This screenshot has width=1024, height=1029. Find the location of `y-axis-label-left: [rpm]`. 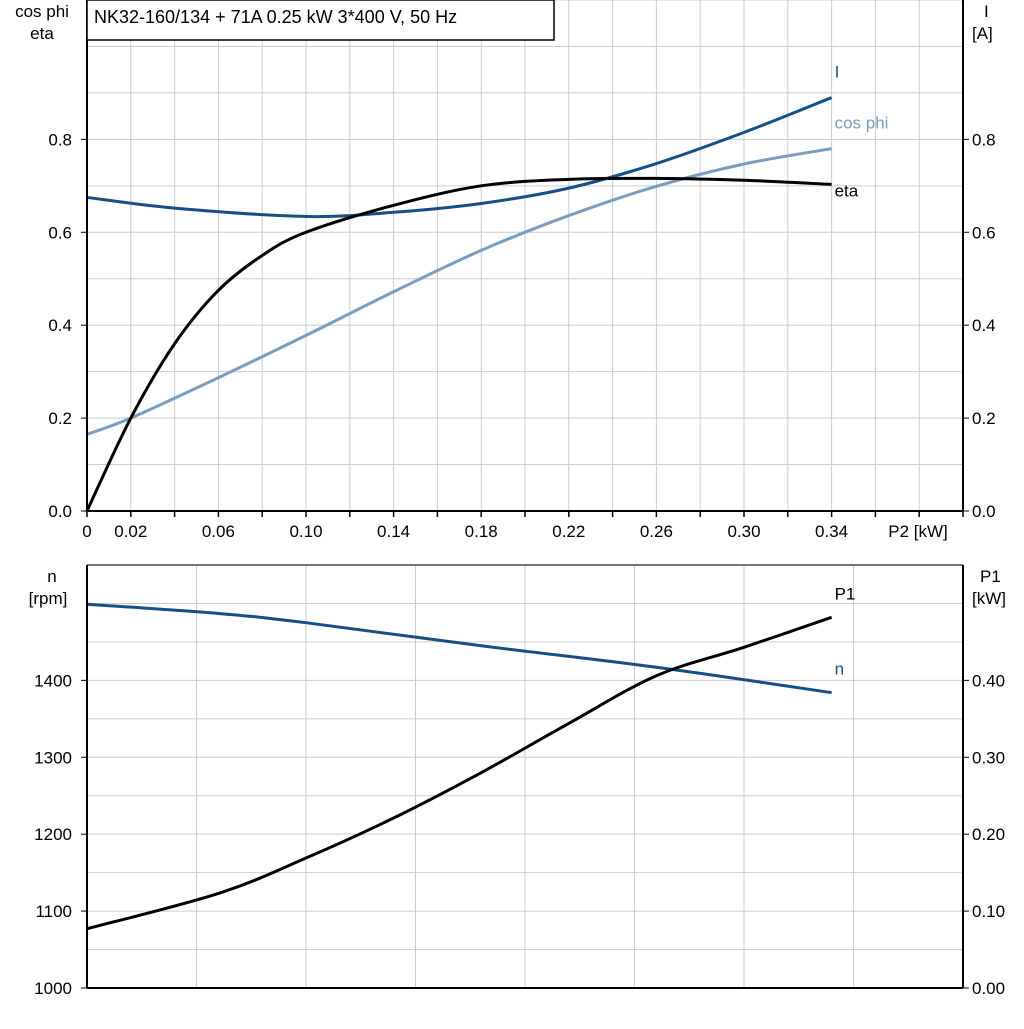

y-axis-label-left: [rpm] is located at coordinates (48, 598).